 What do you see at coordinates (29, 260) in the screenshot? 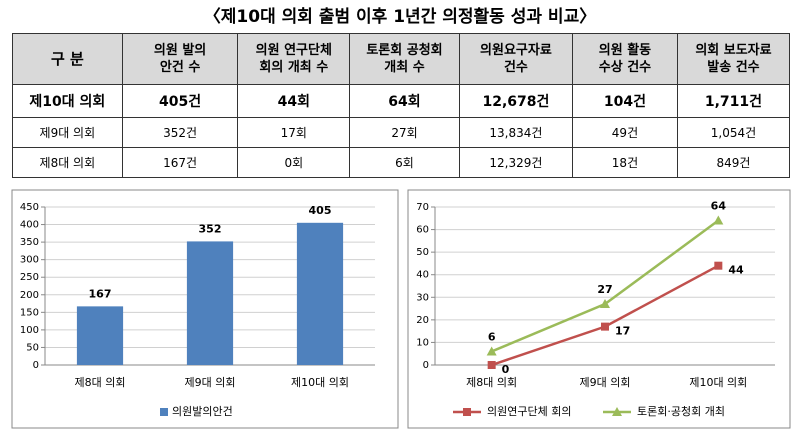
I see `y-tick-label: 300` at bounding box center [29, 260].